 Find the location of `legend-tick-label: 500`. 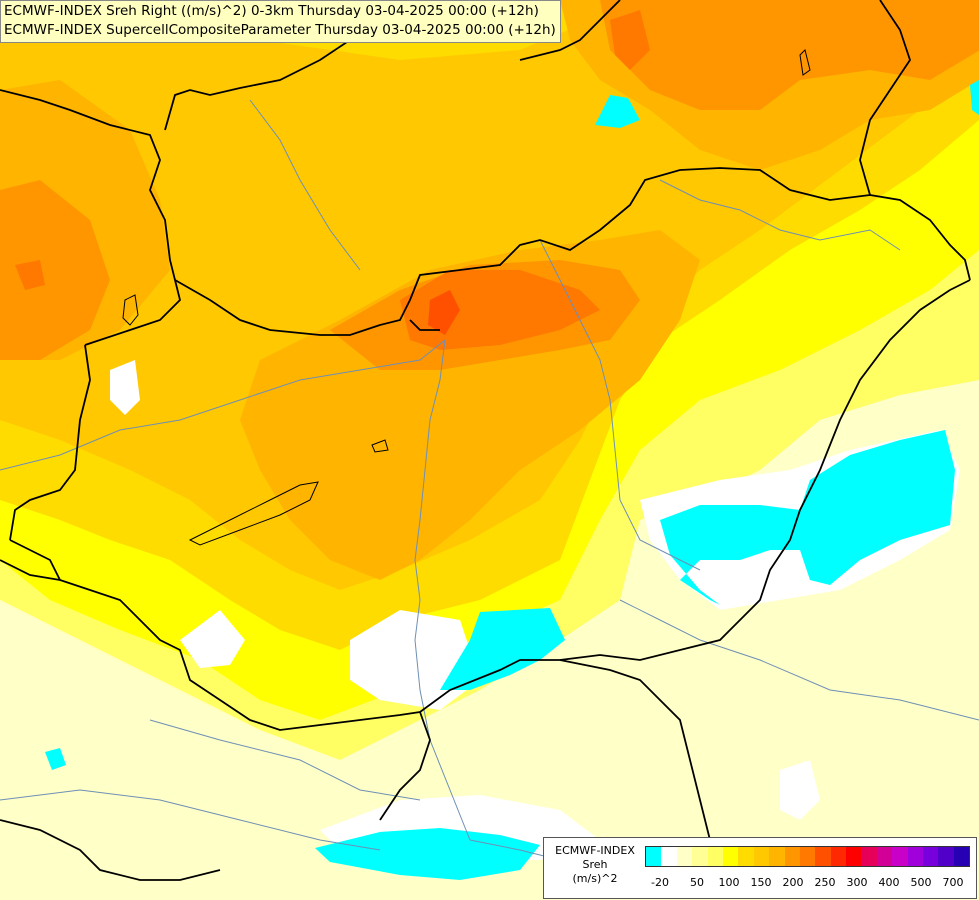

legend-tick-label: 500 is located at coordinates (921, 882).